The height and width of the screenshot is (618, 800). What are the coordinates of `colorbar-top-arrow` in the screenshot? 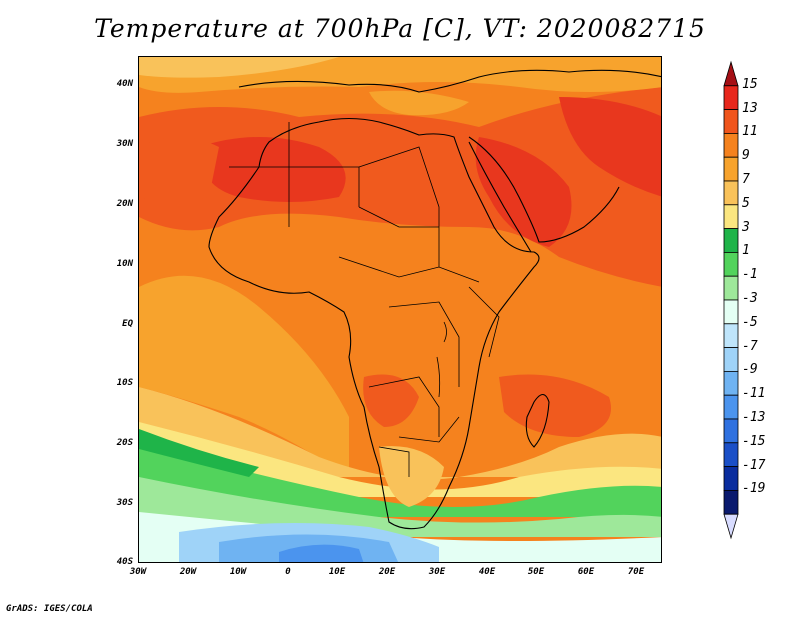 It's located at (731, 73).